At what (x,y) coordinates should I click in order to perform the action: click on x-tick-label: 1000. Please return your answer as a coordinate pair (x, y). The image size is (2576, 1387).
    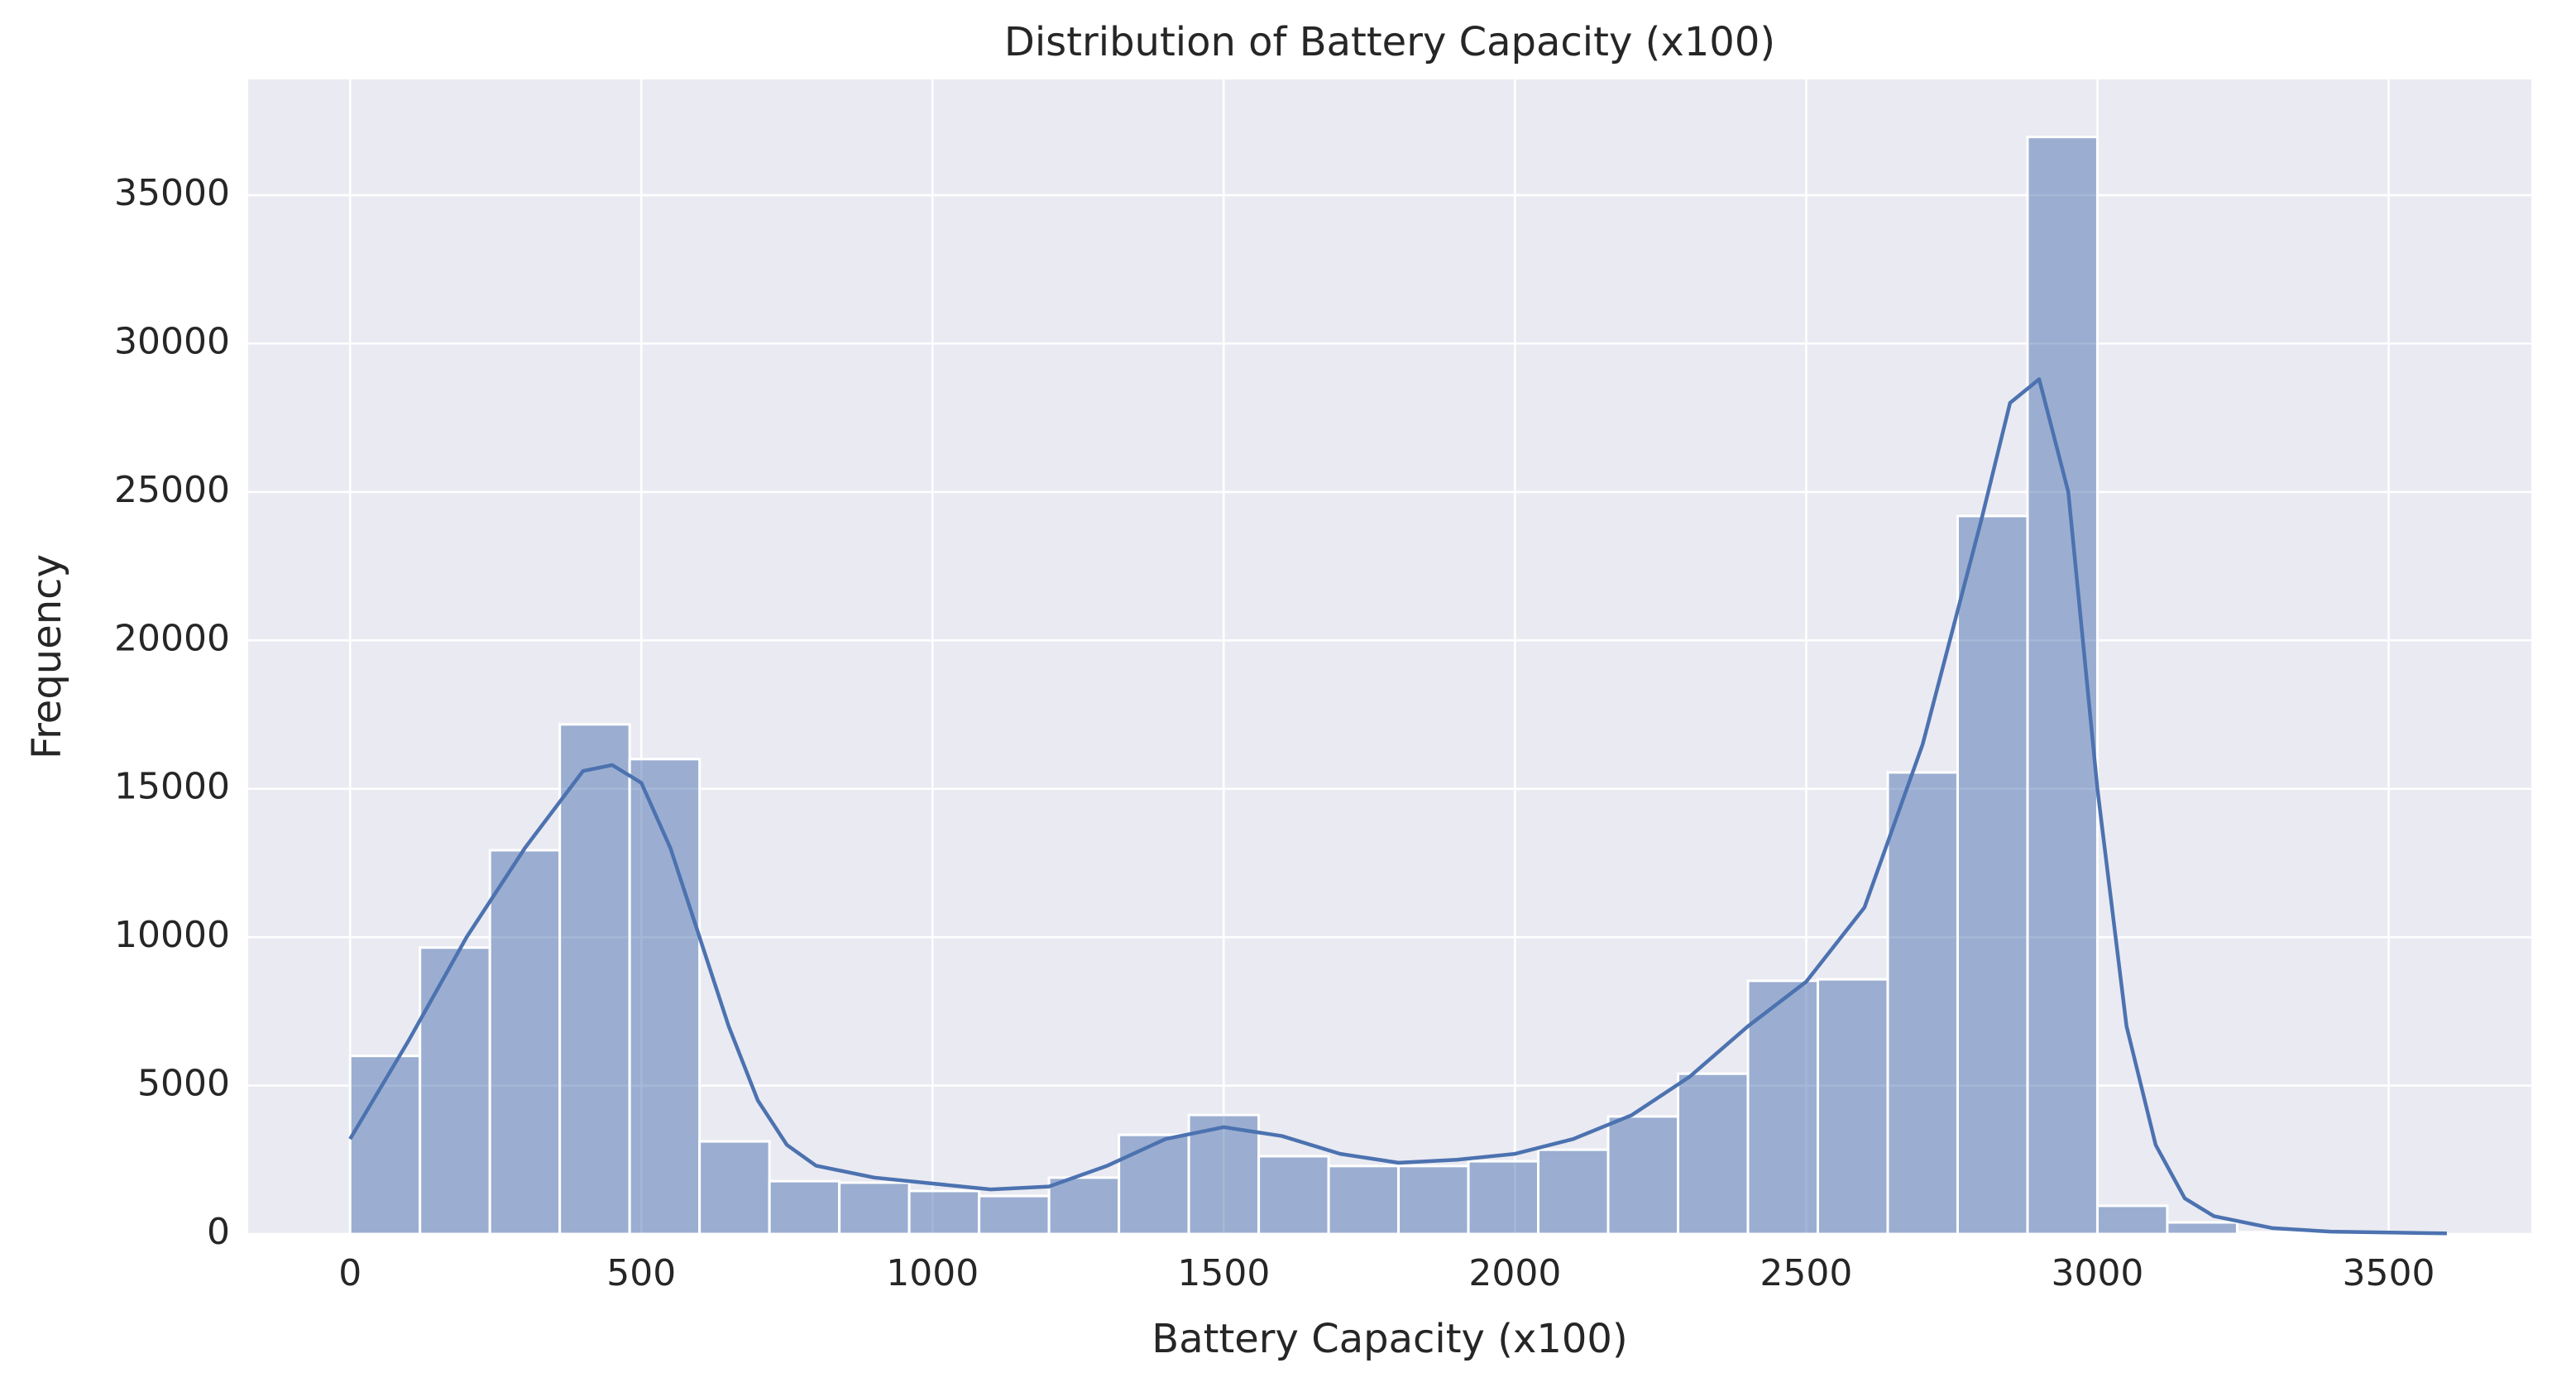
    Looking at the image, I should click on (933, 1273).